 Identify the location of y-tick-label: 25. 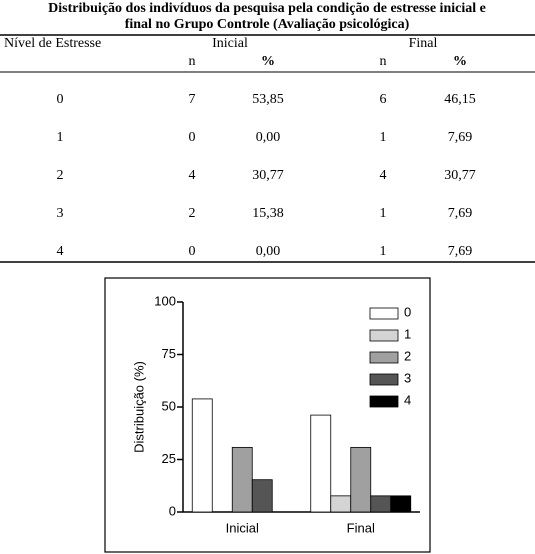
(169, 458).